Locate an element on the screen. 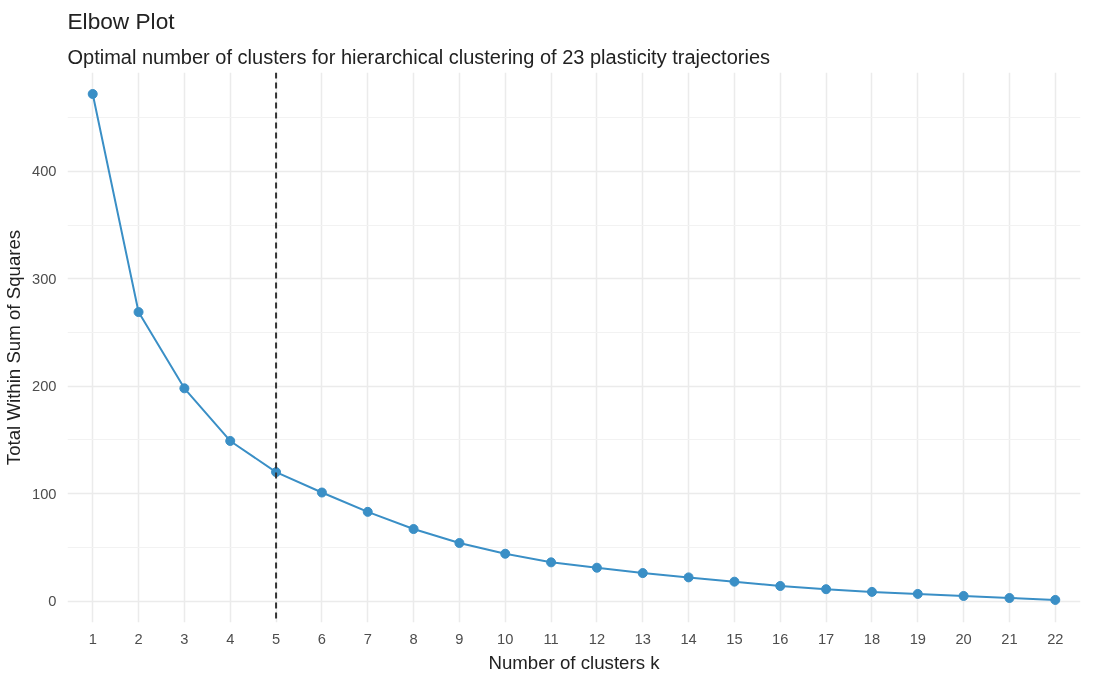 This screenshot has height=679, width=1106. x-tick-label: 2 is located at coordinates (138, 638).